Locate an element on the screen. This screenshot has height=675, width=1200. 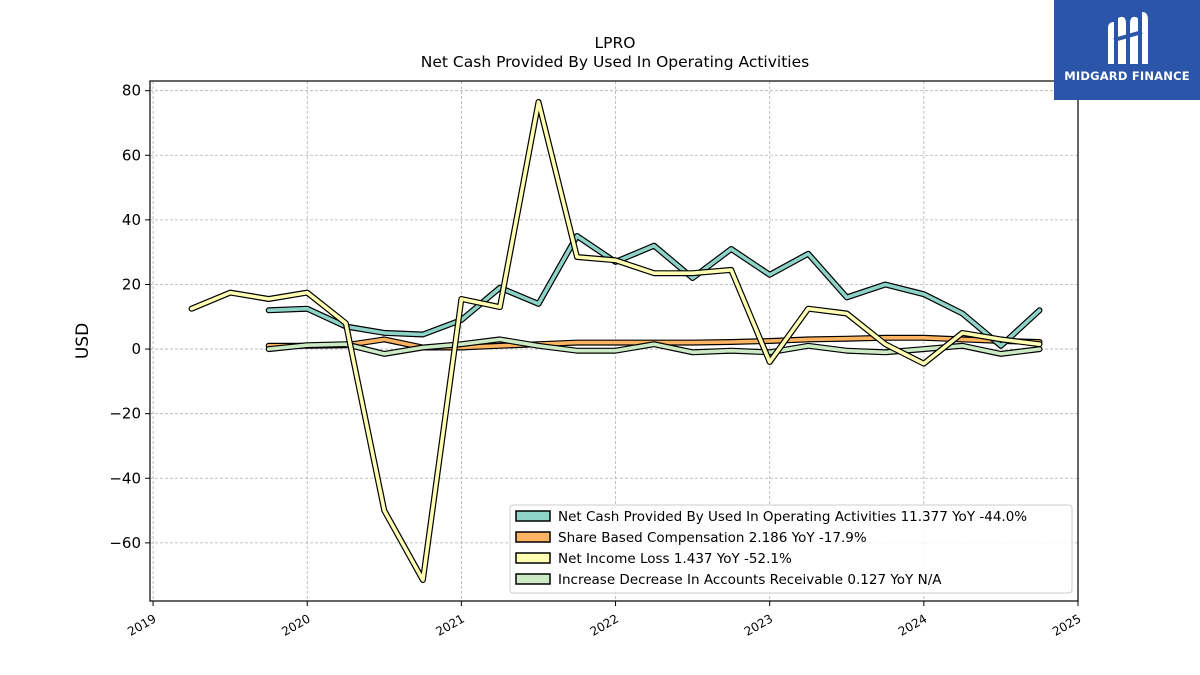
x-tick-label: 2023 is located at coordinates (758, 624).